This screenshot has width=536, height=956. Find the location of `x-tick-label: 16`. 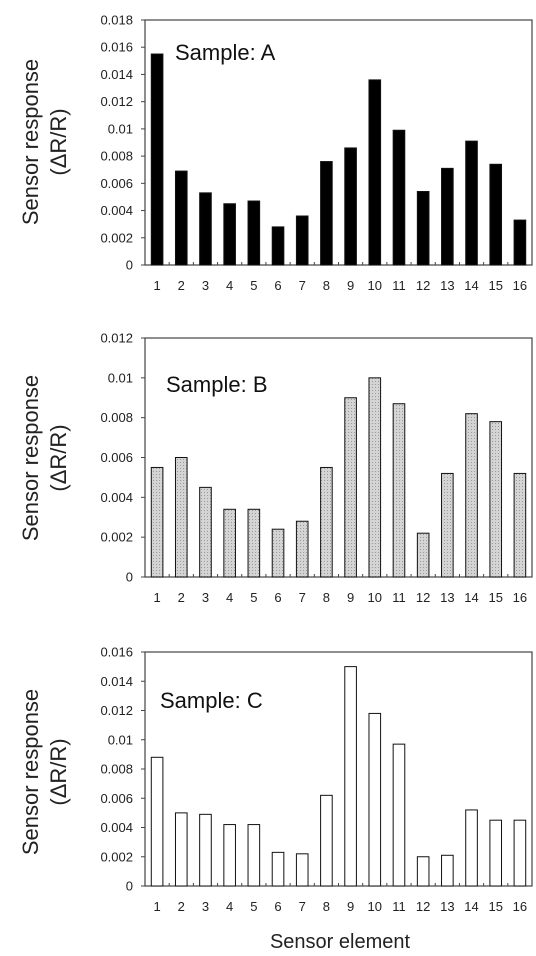

x-tick-label: 16 is located at coordinates (520, 906).